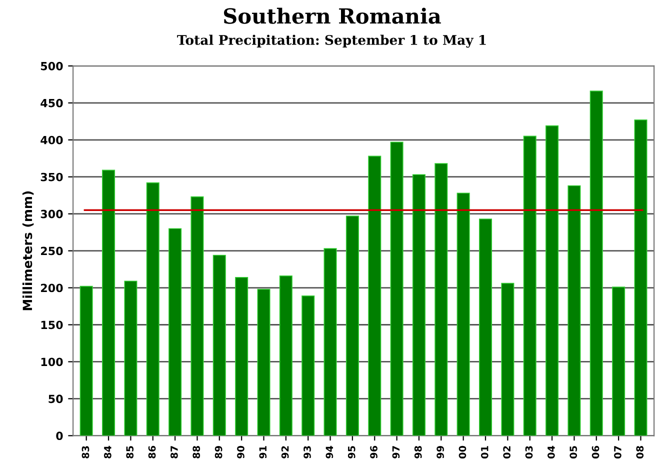 The image size is (664, 471). I want to click on x-tick-label: 02, so click(506, 452).